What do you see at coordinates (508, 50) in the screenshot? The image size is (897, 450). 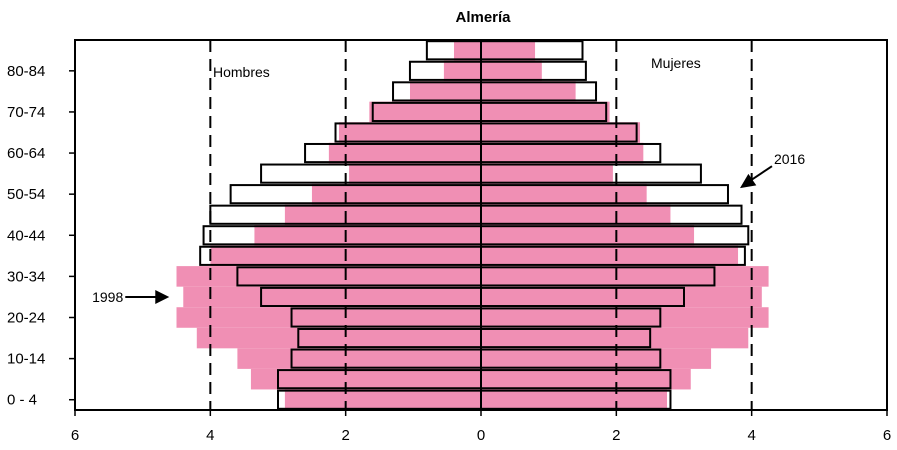 I see `bar-1998-mujeres-85+` at bounding box center [508, 50].